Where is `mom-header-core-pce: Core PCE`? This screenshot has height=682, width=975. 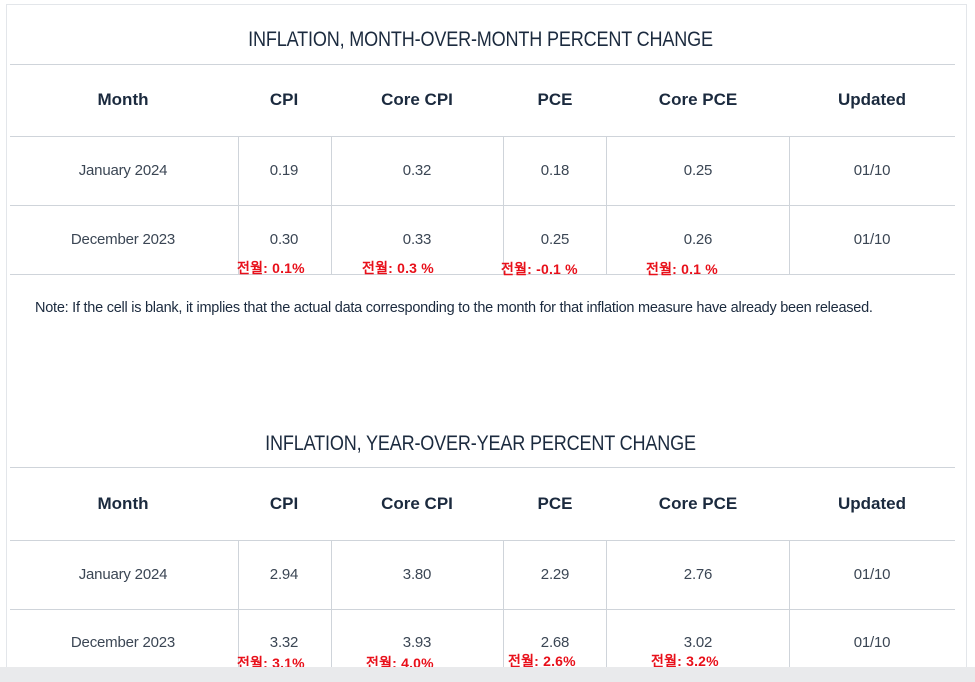 mom-header-core-pce: Core PCE is located at coordinates (698, 99).